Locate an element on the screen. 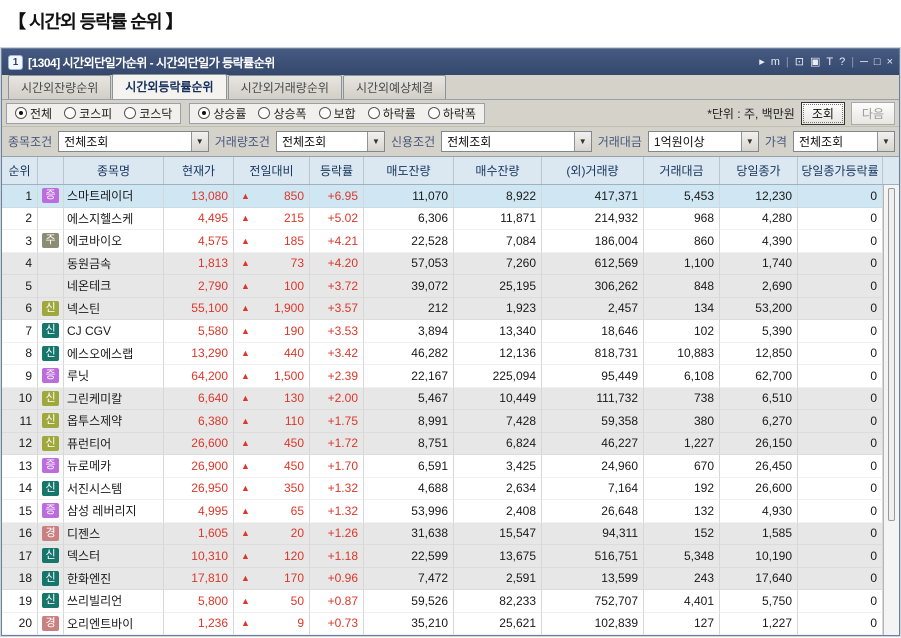 Image resolution: width=901 pixels, height=638 pixels. restore-icon: ⊡ is located at coordinates (799, 62).